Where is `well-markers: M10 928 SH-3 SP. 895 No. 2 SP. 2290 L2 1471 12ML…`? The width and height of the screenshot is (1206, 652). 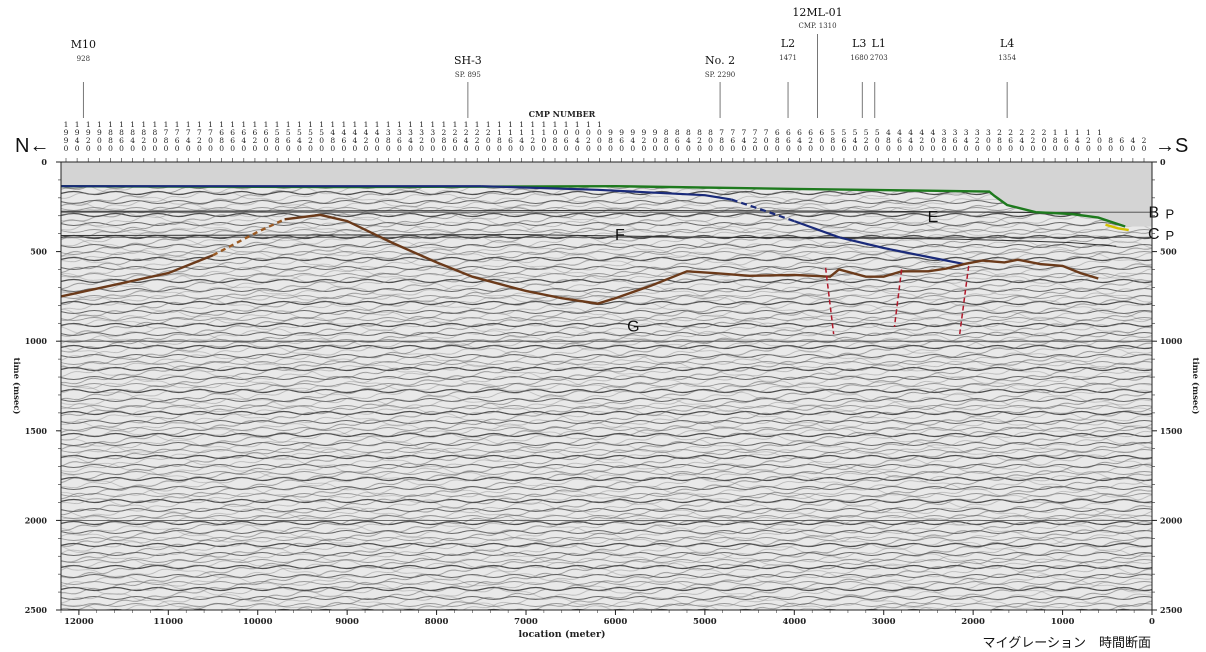
well-markers: M10 928 SH-3 SP. 895 No. 2 SP. 2290 L2 1471 12ML… is located at coordinates (544, 62).